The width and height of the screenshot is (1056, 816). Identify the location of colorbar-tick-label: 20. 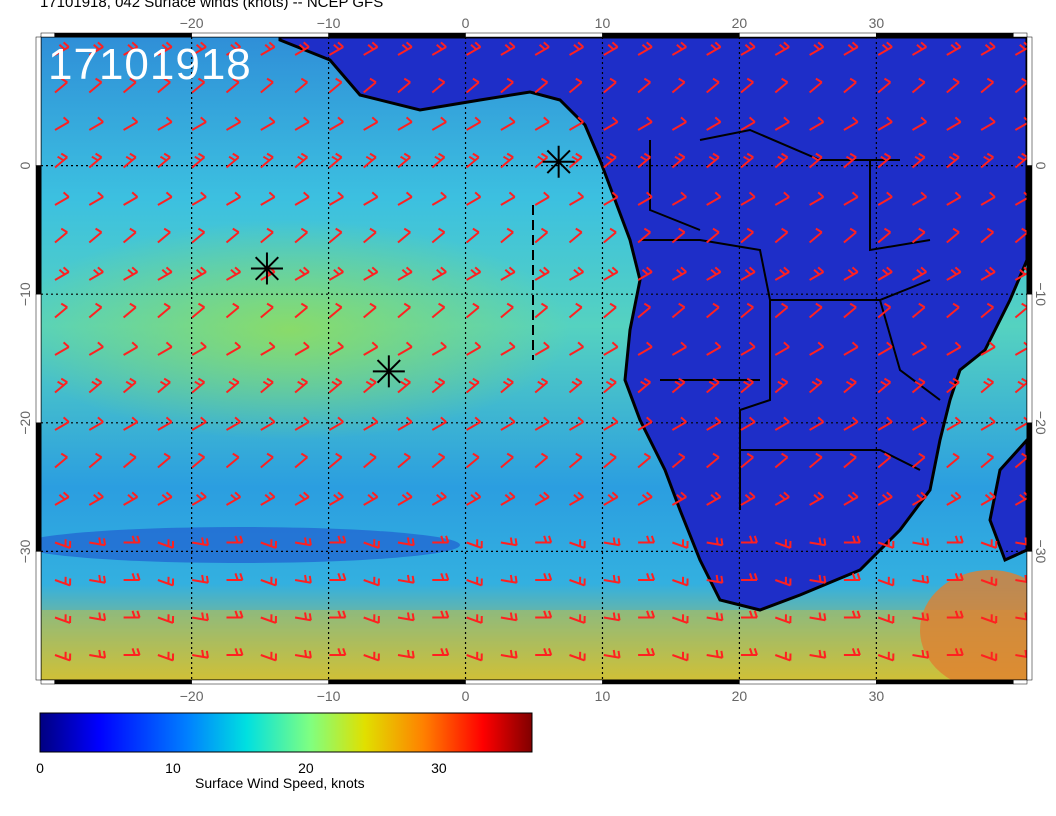
(306, 768).